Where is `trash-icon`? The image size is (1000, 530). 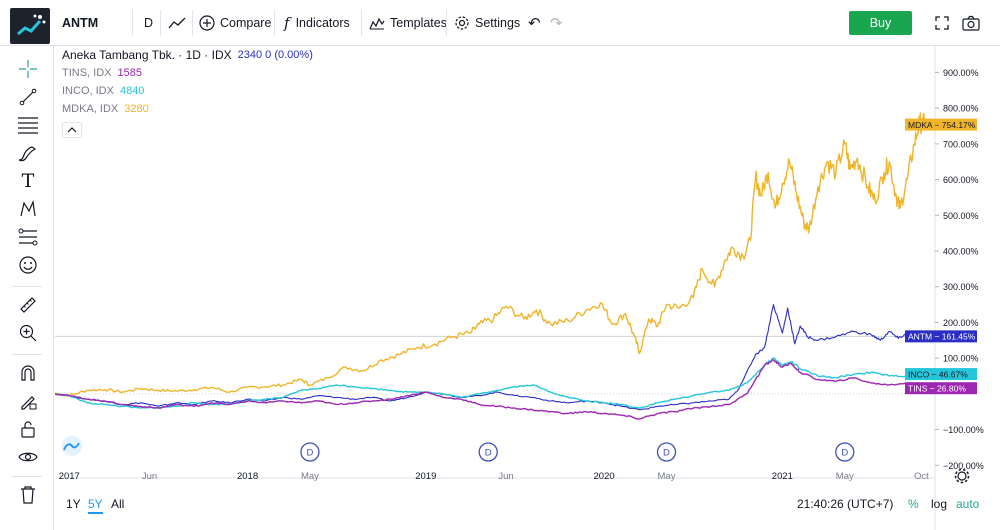 trash-icon is located at coordinates (28, 495).